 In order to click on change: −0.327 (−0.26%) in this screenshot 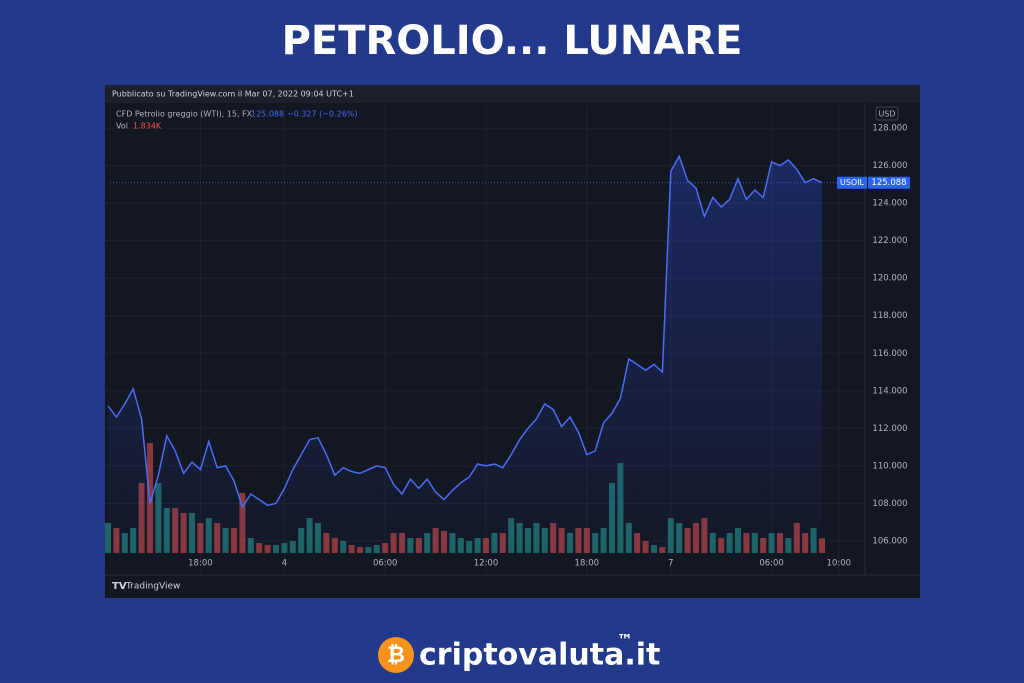, I will do `click(322, 114)`.